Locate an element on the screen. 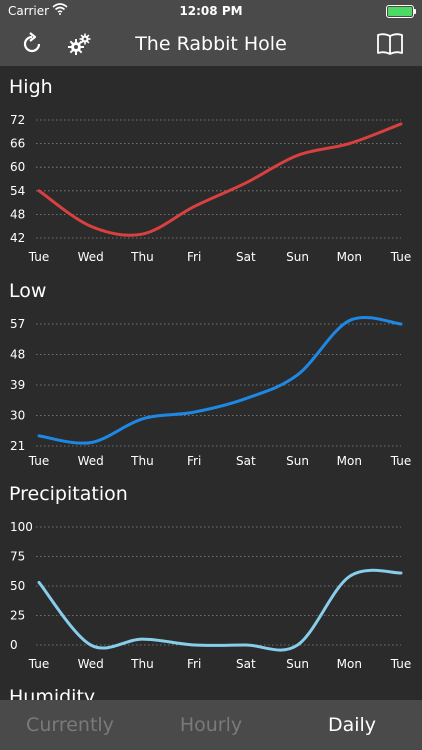 This screenshot has width=422, height=750. y-tick-label: 0 is located at coordinates (14, 645).